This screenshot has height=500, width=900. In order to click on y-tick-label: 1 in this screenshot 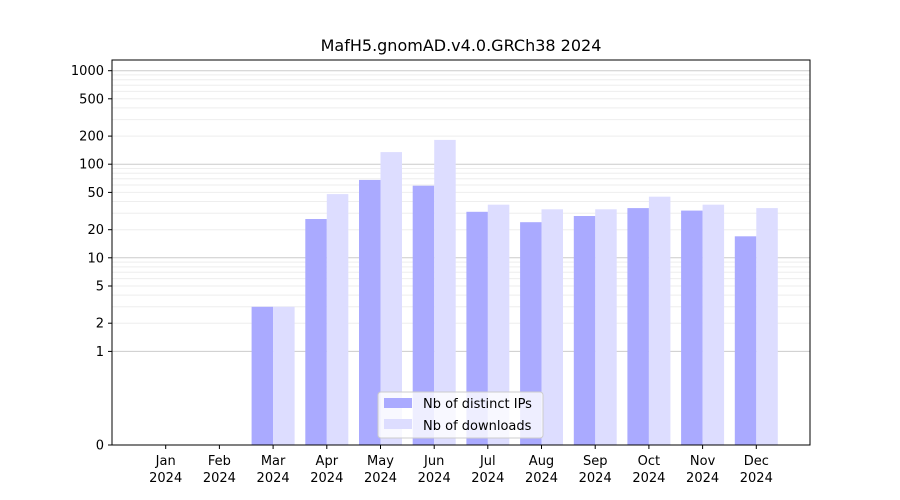, I will do `click(100, 352)`.